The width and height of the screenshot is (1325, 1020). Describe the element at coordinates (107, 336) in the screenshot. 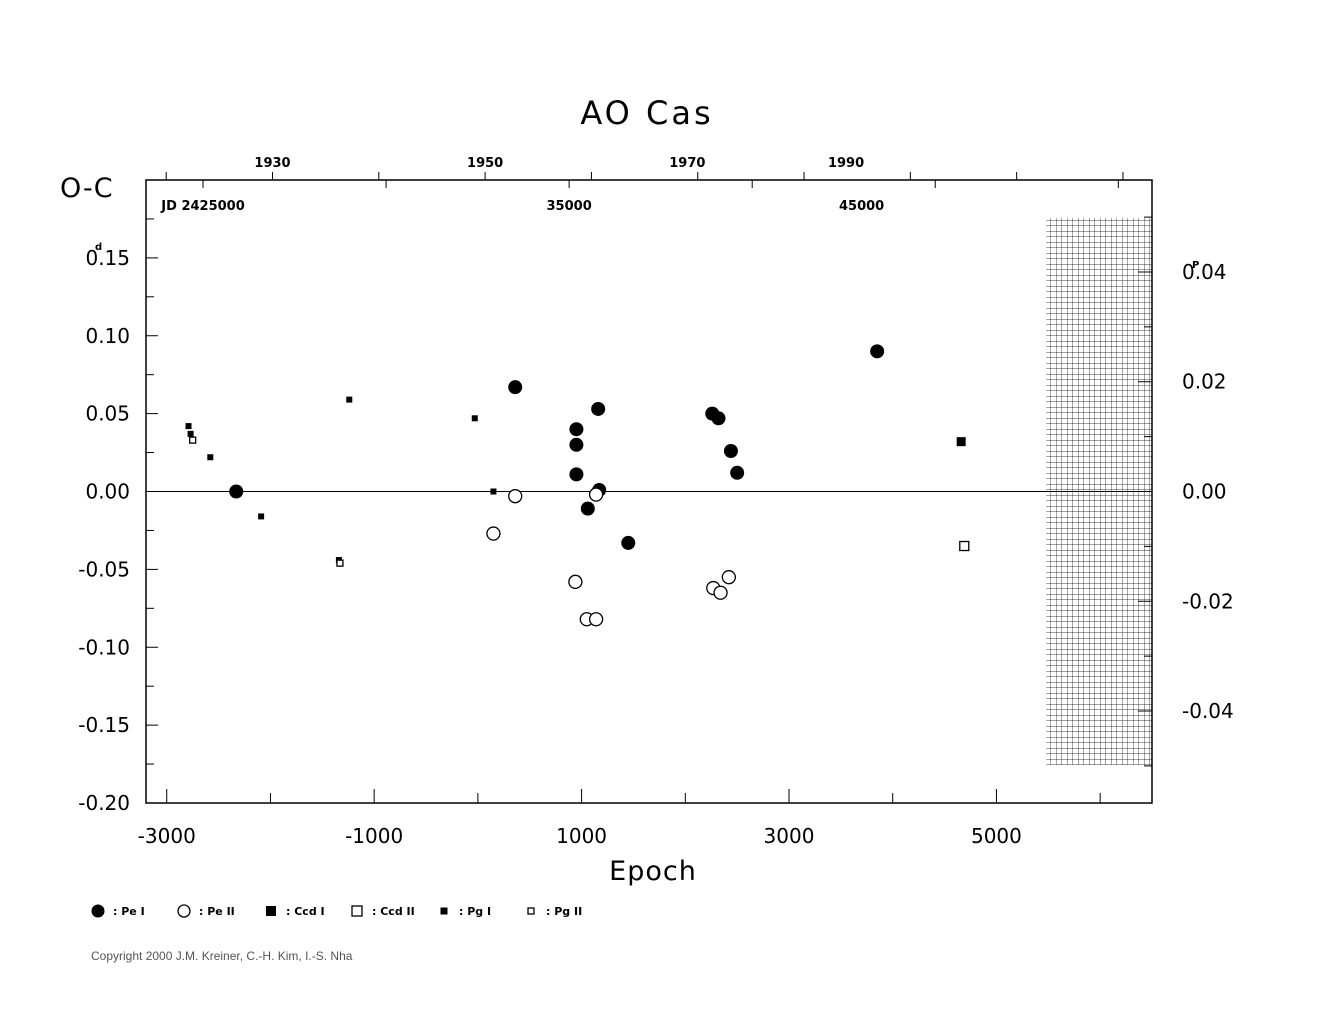

I see `y-tick-label: 0.10` at that location.